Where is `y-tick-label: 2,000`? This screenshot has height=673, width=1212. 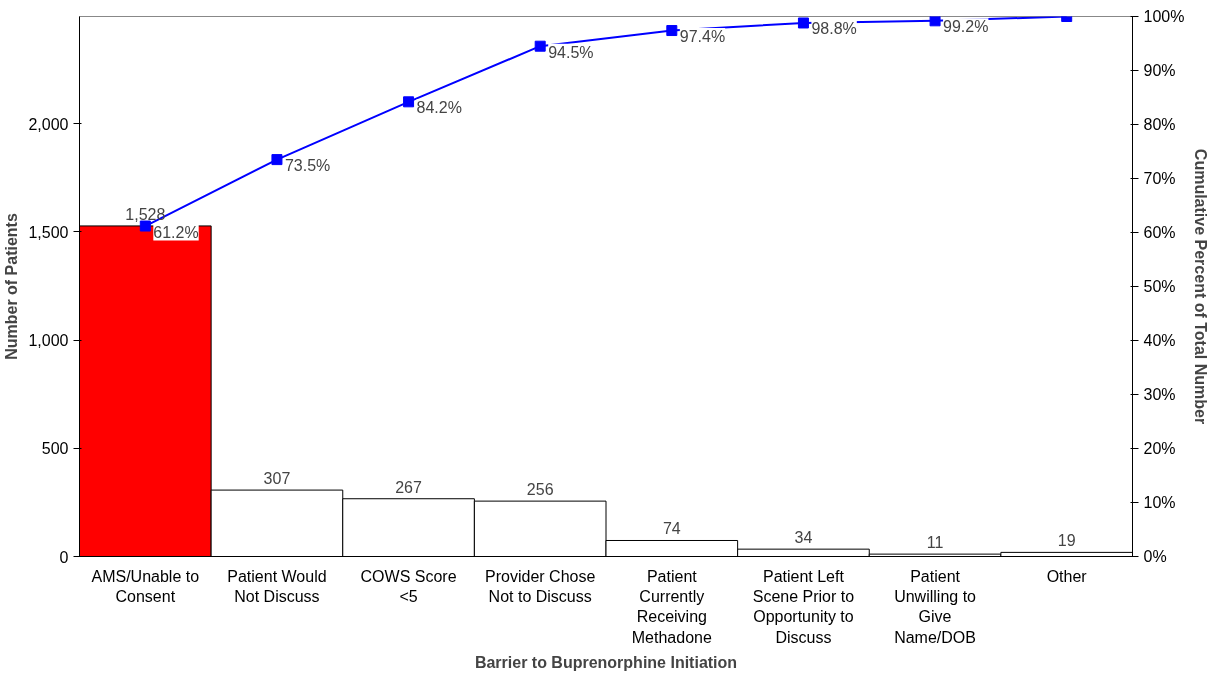 y-tick-label: 2,000 is located at coordinates (48, 124).